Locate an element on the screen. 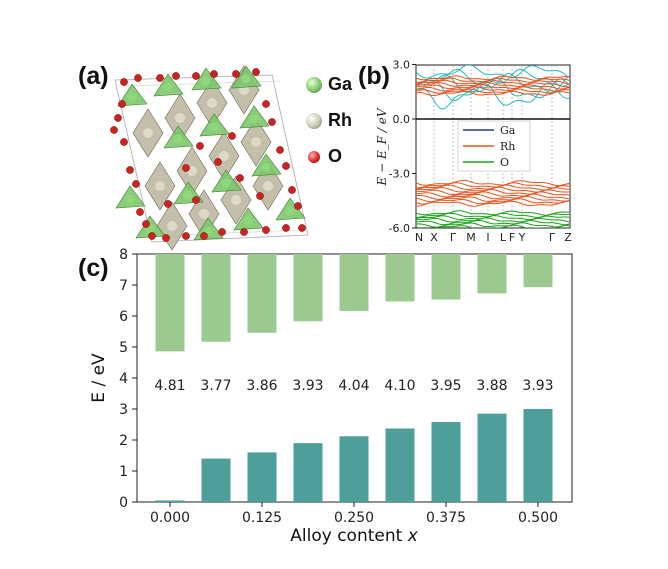 Image resolution: width=668 pixels, height=569 pixels. y-tick-label: 8 is located at coordinates (123, 255).